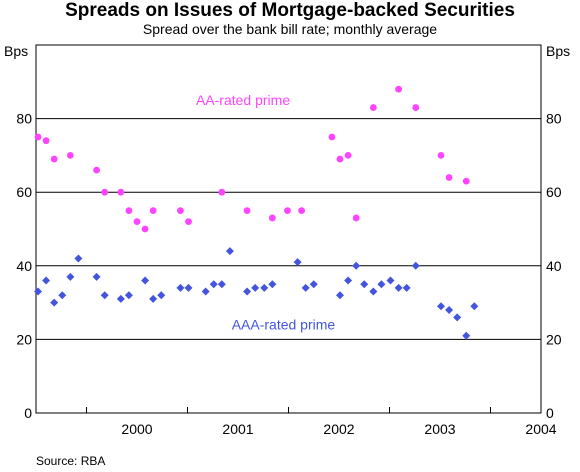 The image size is (580, 472). What do you see at coordinates (554, 192) in the screenshot?
I see `y-tick-right-60: 60` at bounding box center [554, 192].